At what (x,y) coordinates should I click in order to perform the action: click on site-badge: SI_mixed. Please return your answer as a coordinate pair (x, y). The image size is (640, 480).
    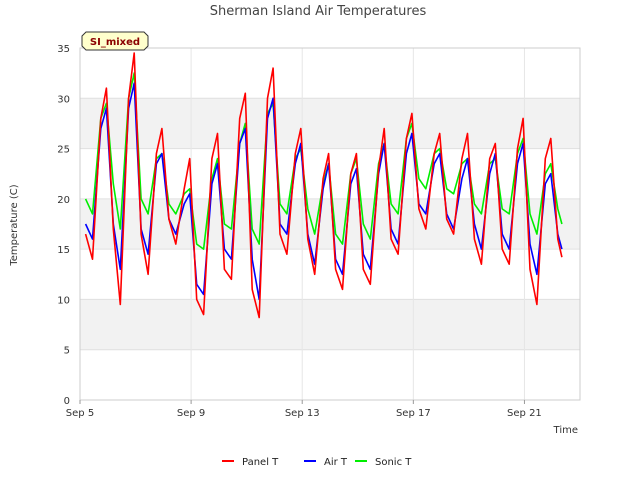
    Looking at the image, I should click on (115, 41).